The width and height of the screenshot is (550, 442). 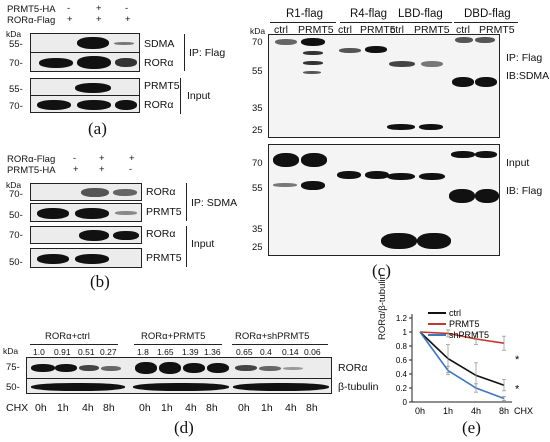 I want to click on construct-label: DBD-flag, so click(x=487, y=14).